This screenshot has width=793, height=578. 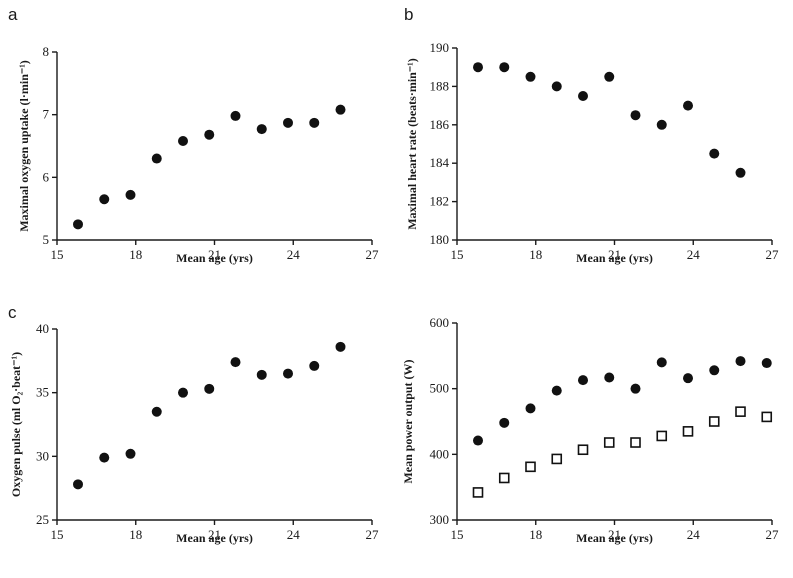 I want to click on chart-4-y-tick-label: 500, so click(x=440, y=388).